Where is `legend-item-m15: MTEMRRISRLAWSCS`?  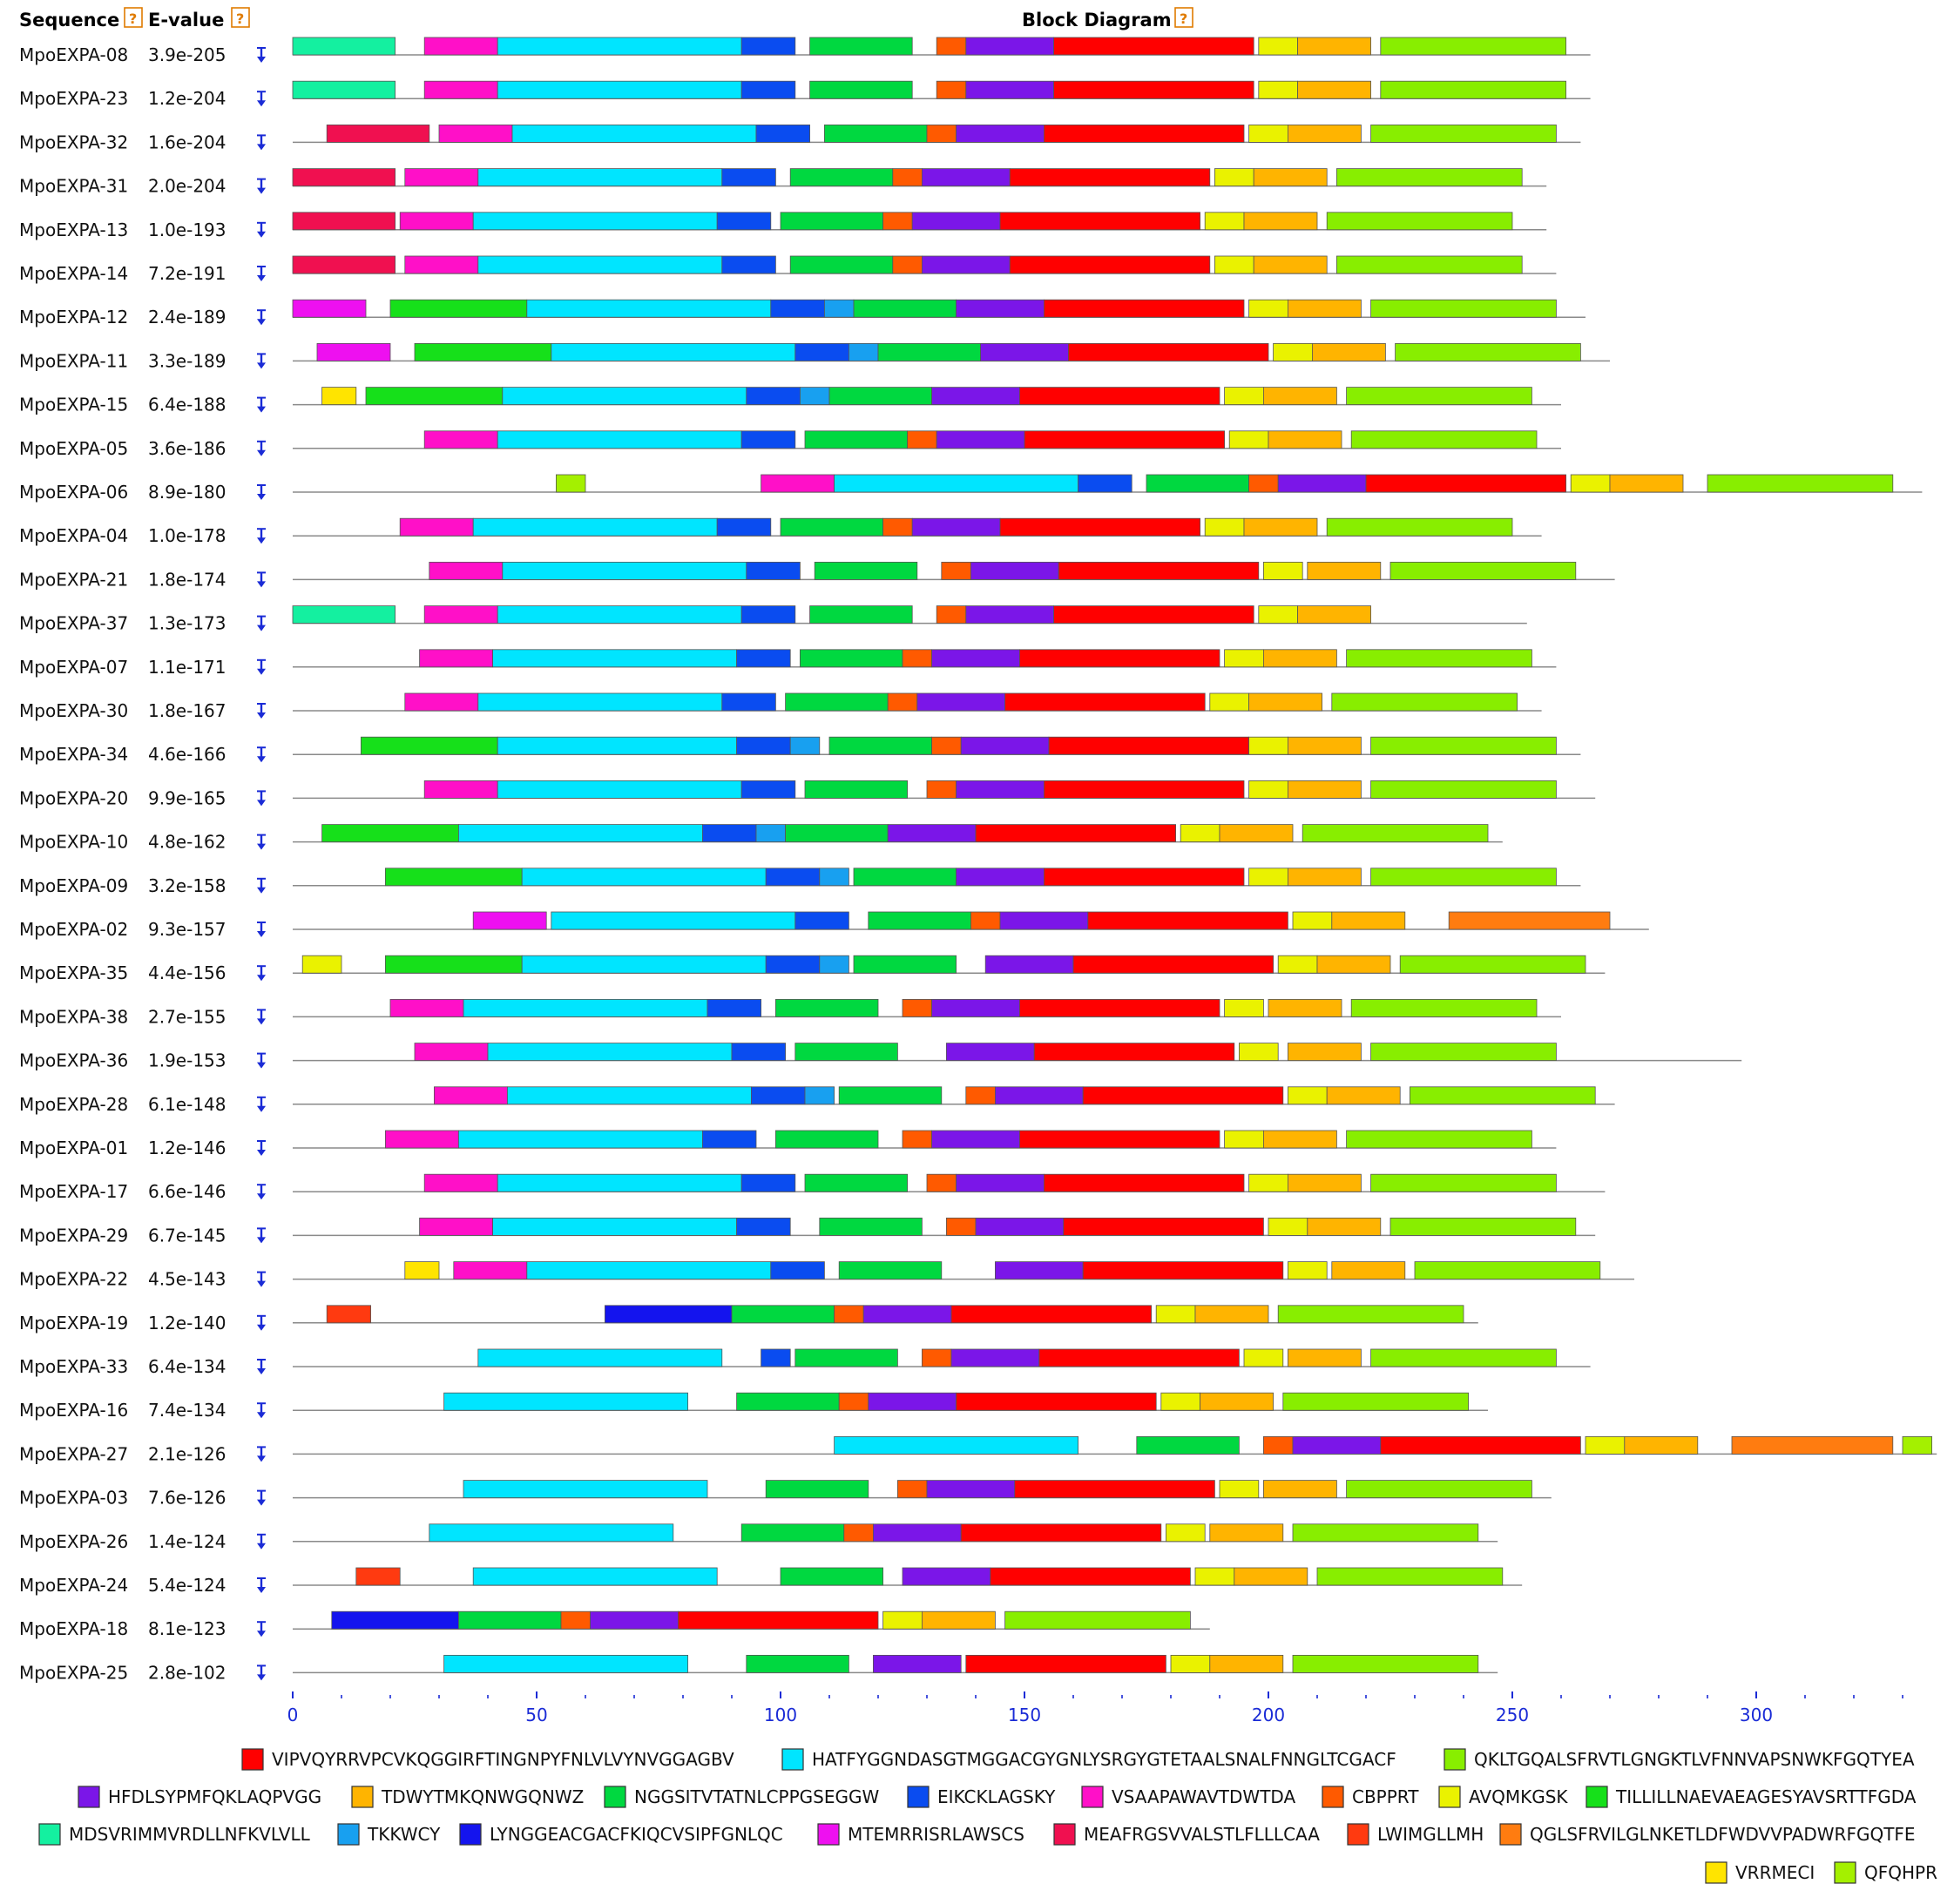
legend-item-m15: MTEMRRISRLAWSCS is located at coordinates (920, 1834).